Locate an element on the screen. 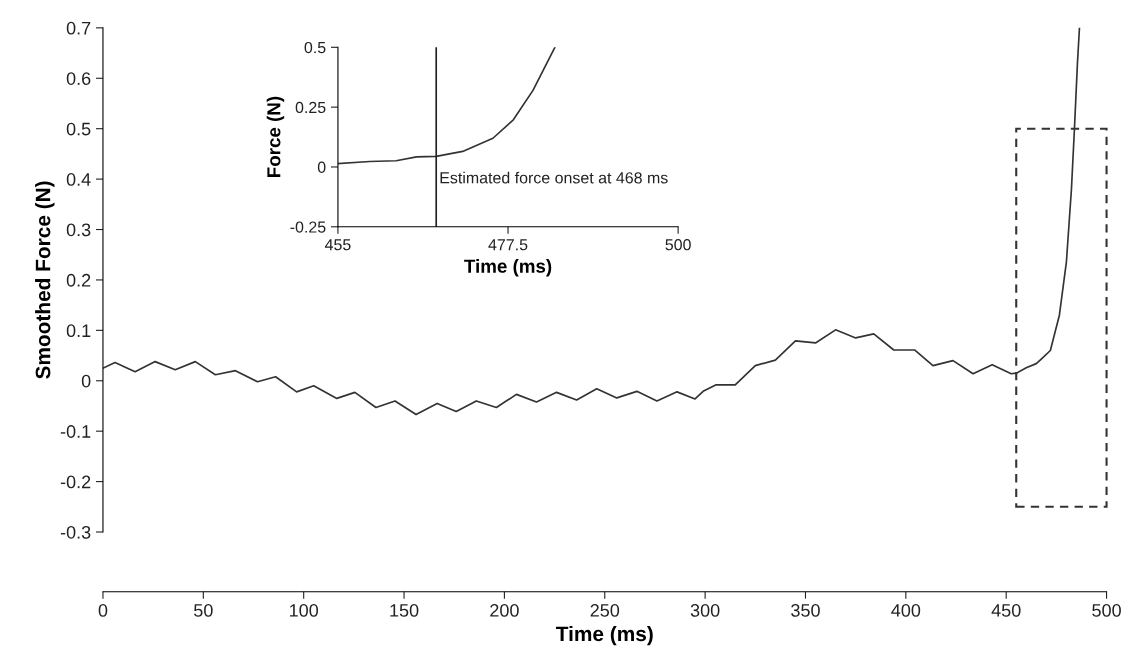 This screenshot has height=648, width=1134. x-tick-label: 400 is located at coordinates (906, 610).